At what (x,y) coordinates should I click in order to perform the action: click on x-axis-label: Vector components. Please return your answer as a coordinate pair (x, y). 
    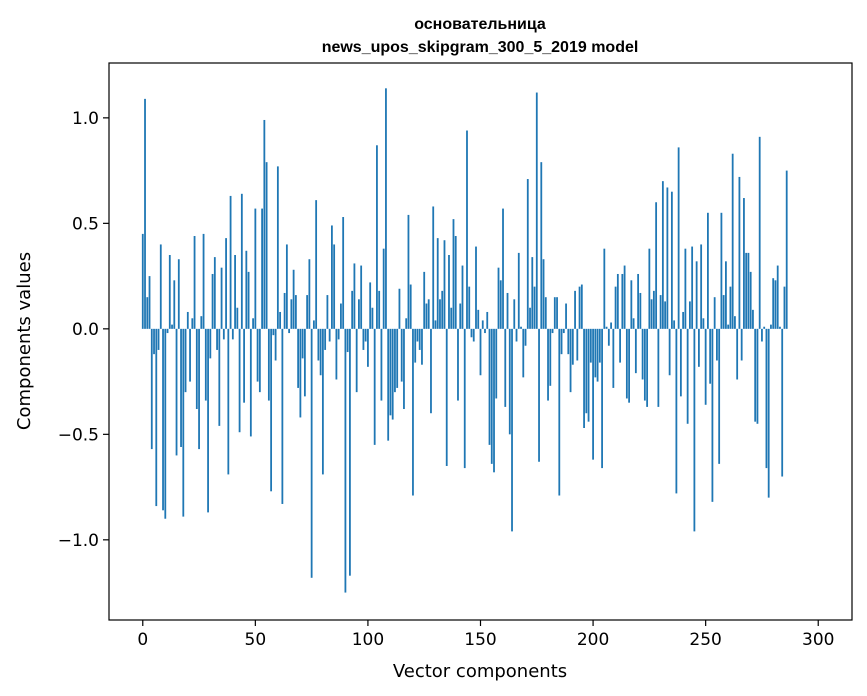
    Looking at the image, I should click on (480, 671).